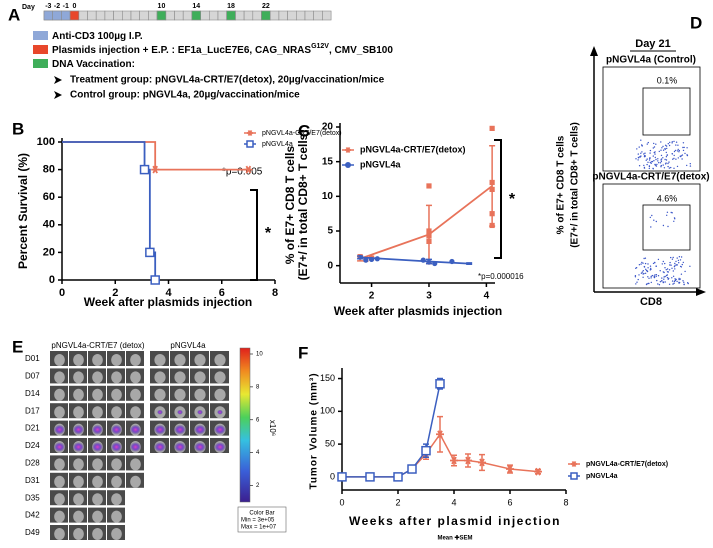  Describe the element at coordinates (328, 127) in the screenshot. I see `y-tick-label: 20` at that location.